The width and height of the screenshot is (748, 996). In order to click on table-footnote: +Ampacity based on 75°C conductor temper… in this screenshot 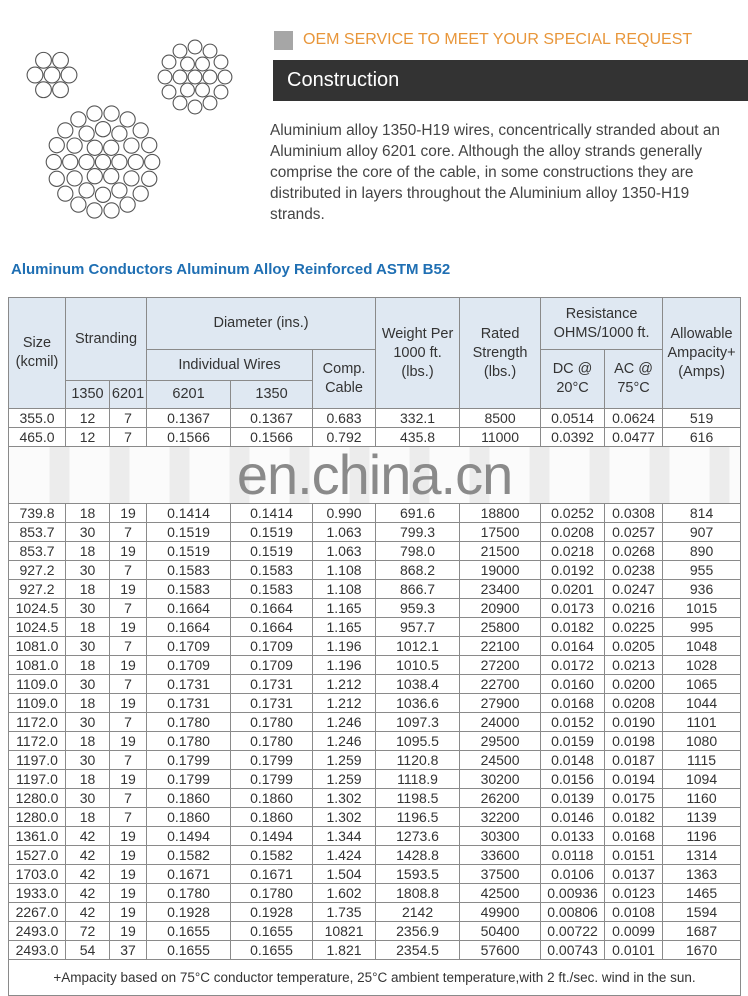, I will do `click(374, 977)`.